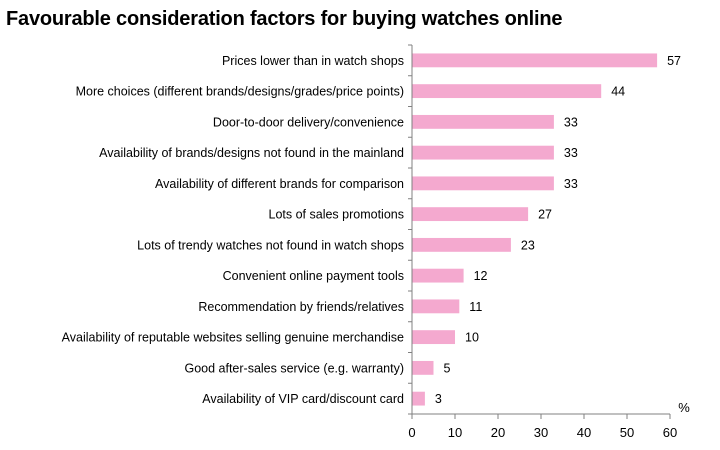  What do you see at coordinates (303, 399) in the screenshot?
I see `category-label: Availability of VIP card/discount card` at bounding box center [303, 399].